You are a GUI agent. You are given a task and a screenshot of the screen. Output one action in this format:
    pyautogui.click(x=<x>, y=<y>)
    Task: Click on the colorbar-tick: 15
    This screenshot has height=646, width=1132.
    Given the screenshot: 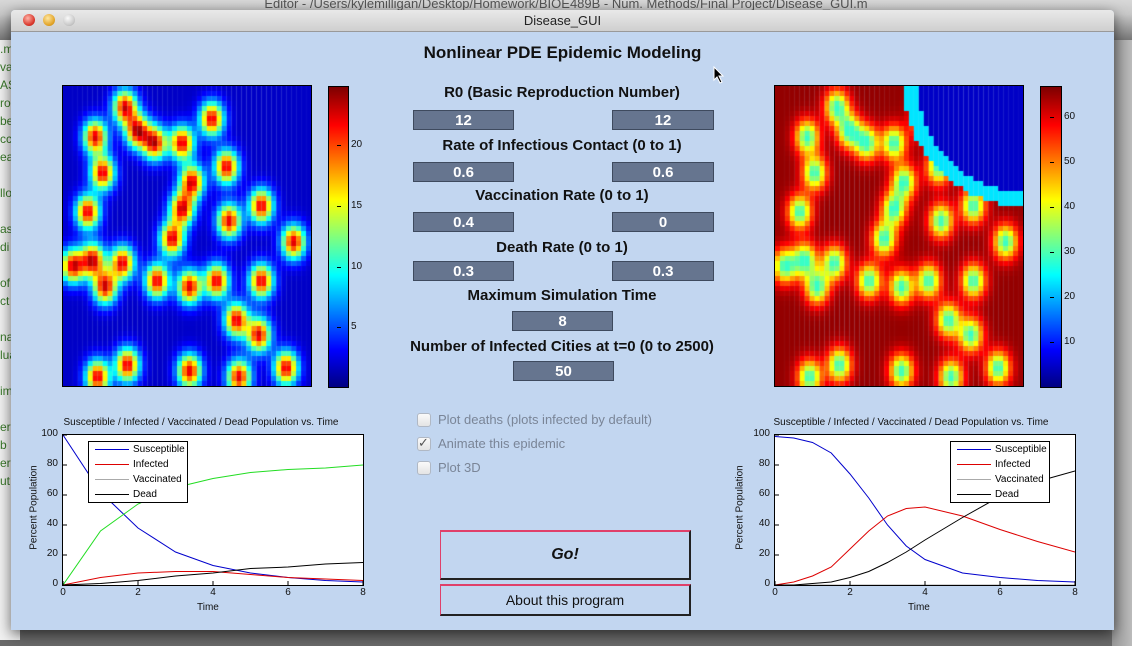 What is the action you would take?
    pyautogui.click(x=349, y=205)
    